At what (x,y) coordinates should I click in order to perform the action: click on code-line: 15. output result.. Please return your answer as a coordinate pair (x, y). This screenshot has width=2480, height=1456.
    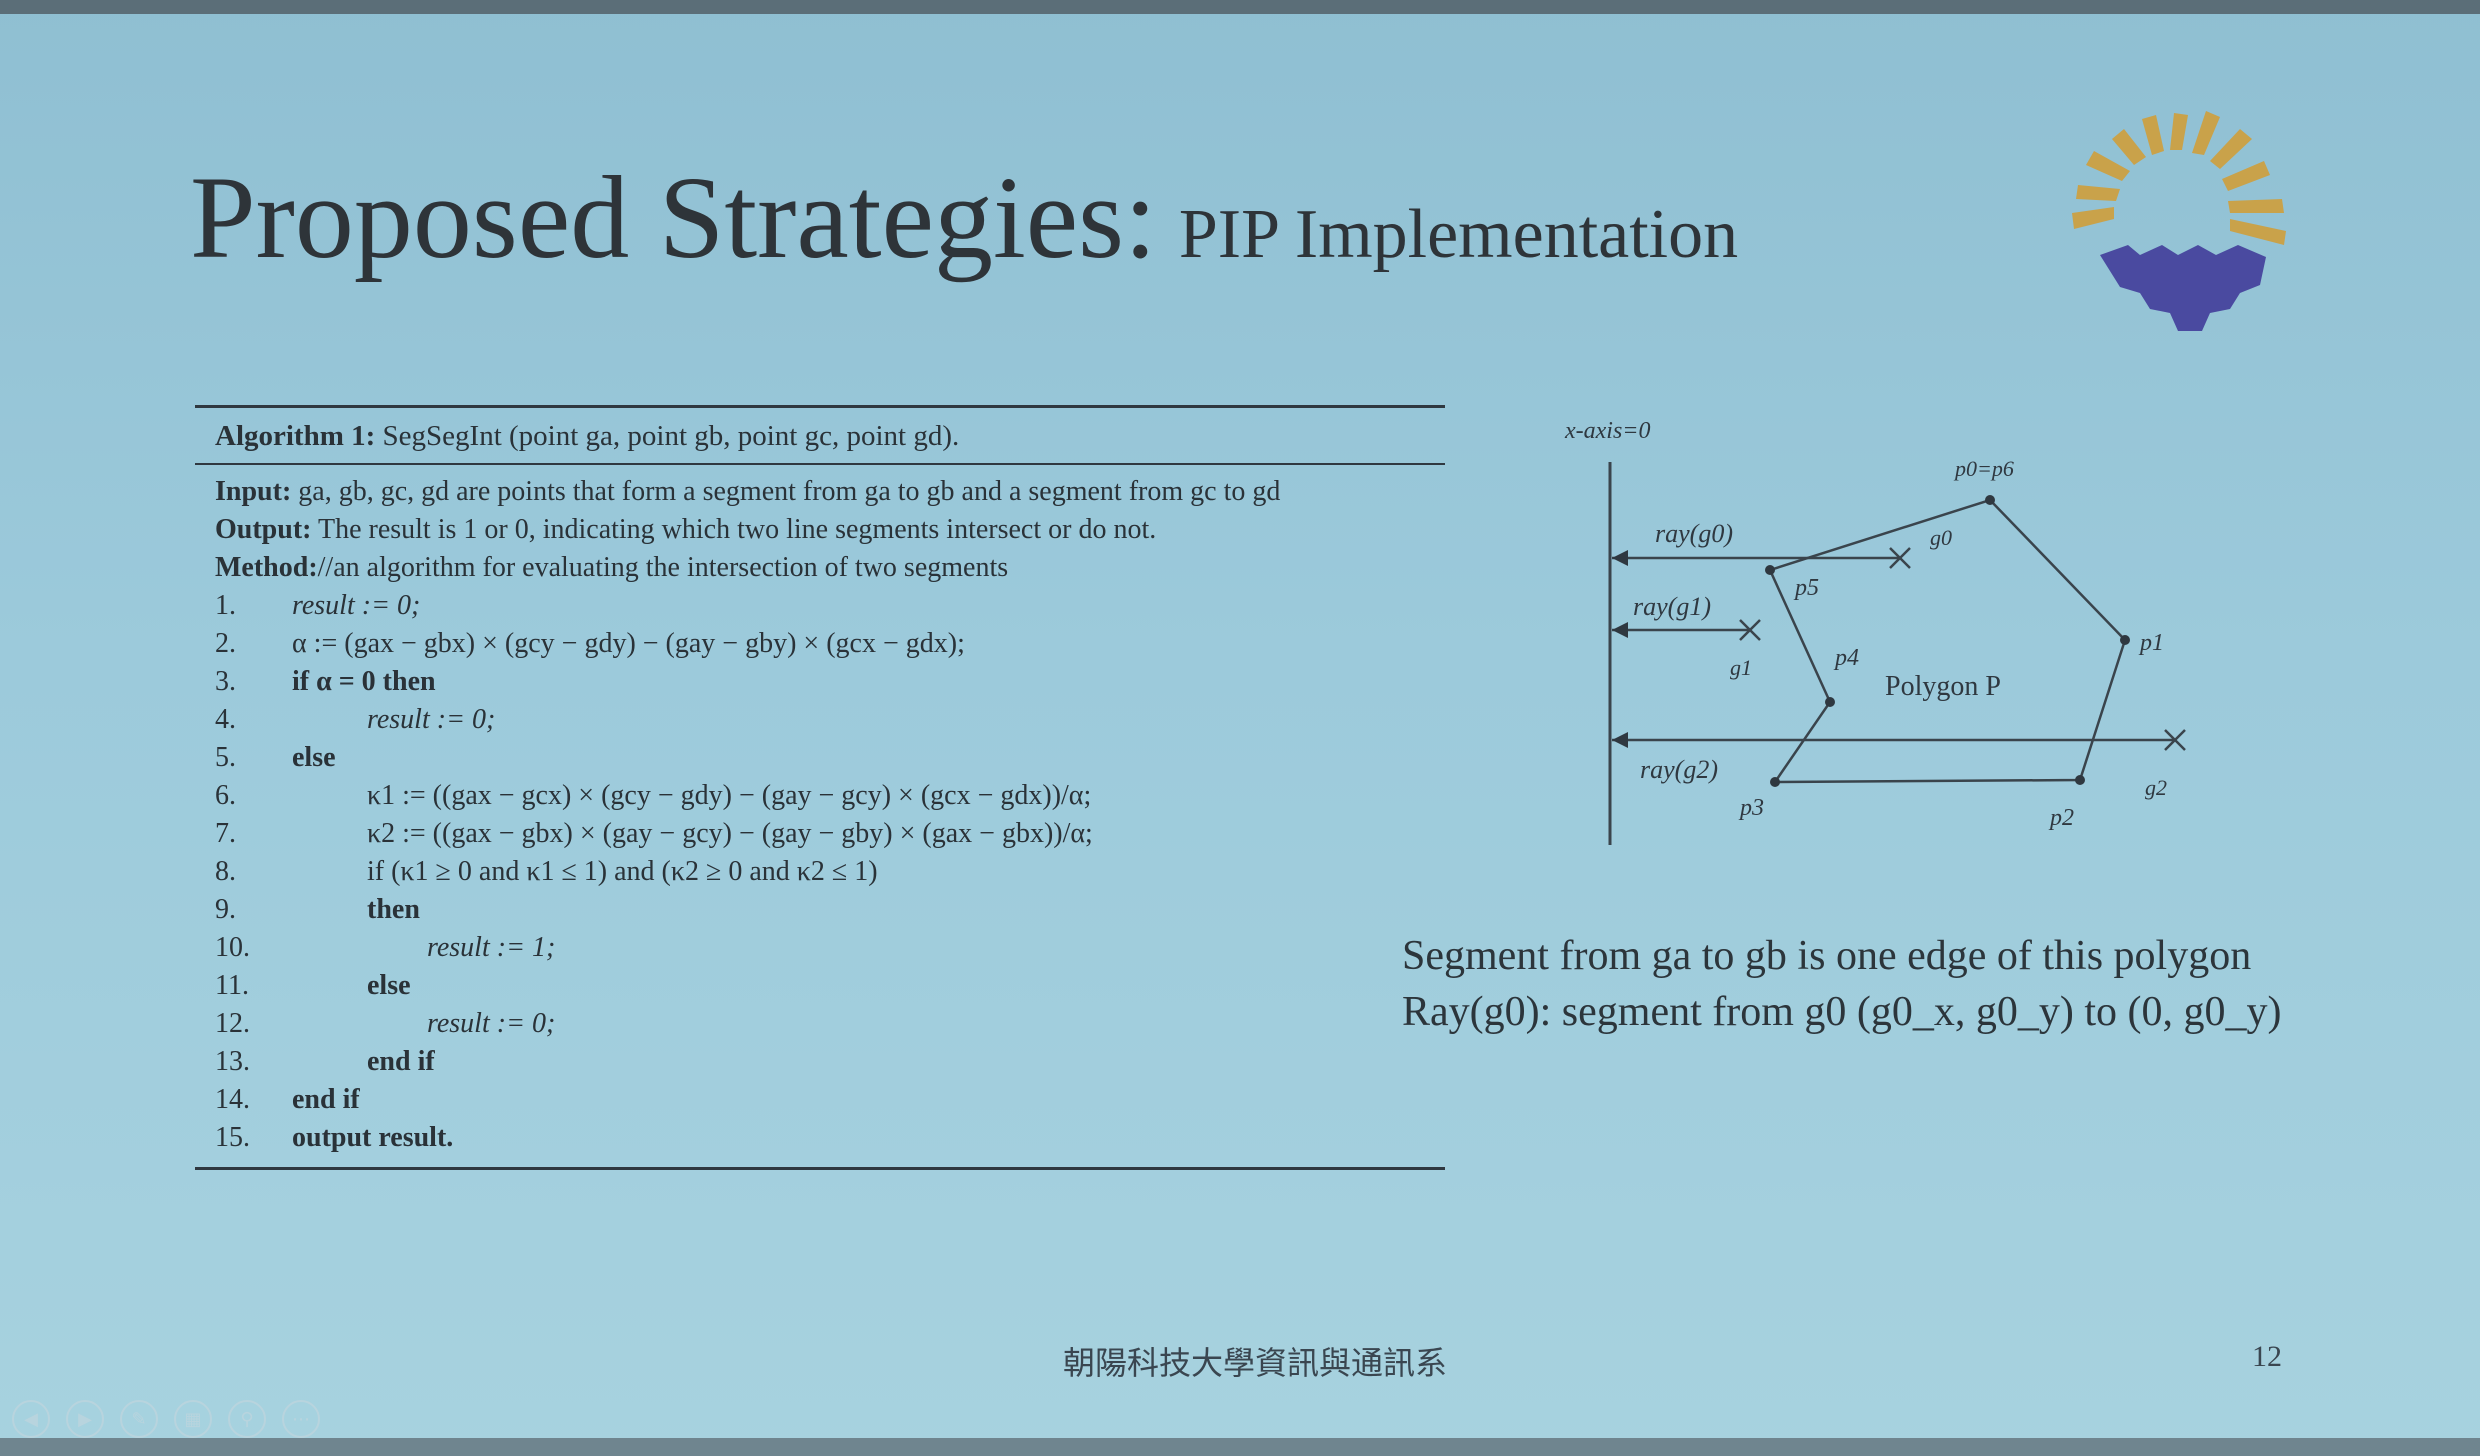
    Looking at the image, I should click on (334, 1137).